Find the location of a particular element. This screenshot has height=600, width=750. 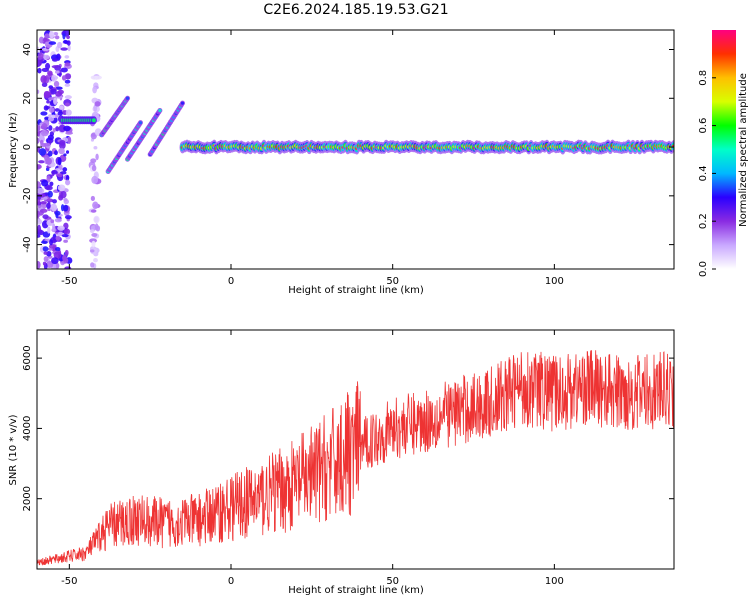

colorbar-tick-label: 0.6 is located at coordinates (703, 126).